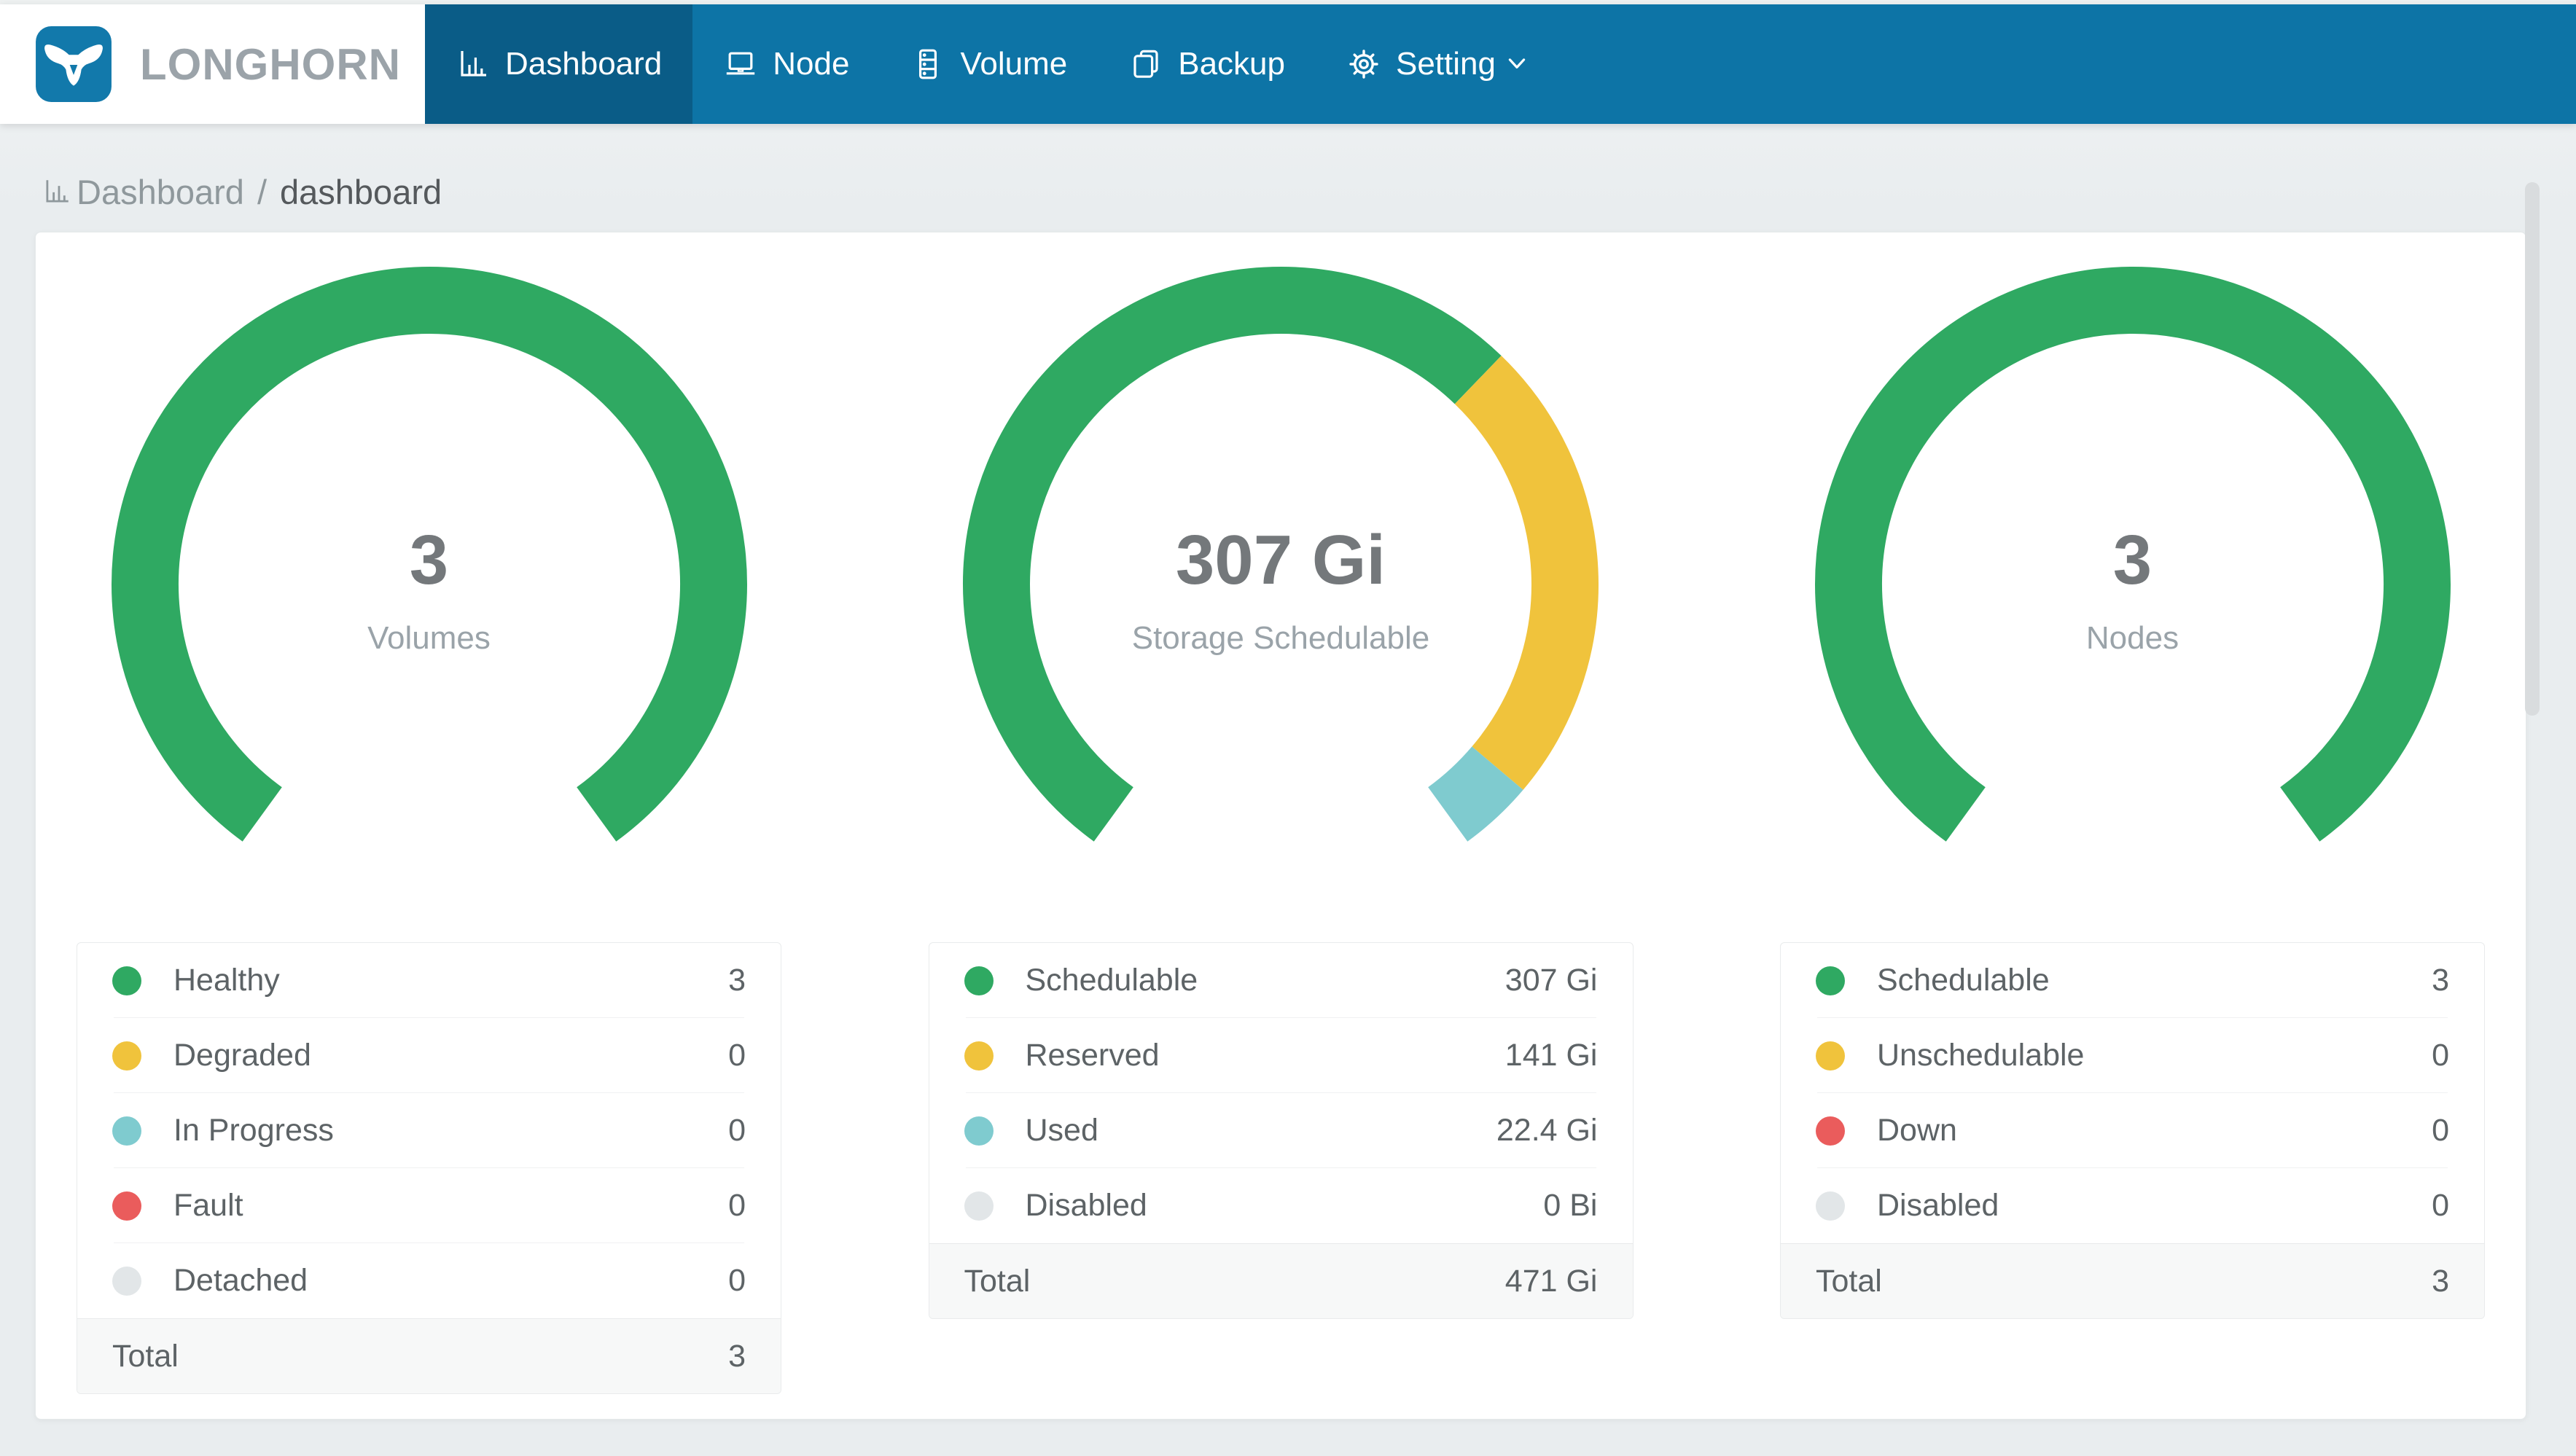  Describe the element at coordinates (241, 1280) in the screenshot. I see `legend-label: Detached` at that location.